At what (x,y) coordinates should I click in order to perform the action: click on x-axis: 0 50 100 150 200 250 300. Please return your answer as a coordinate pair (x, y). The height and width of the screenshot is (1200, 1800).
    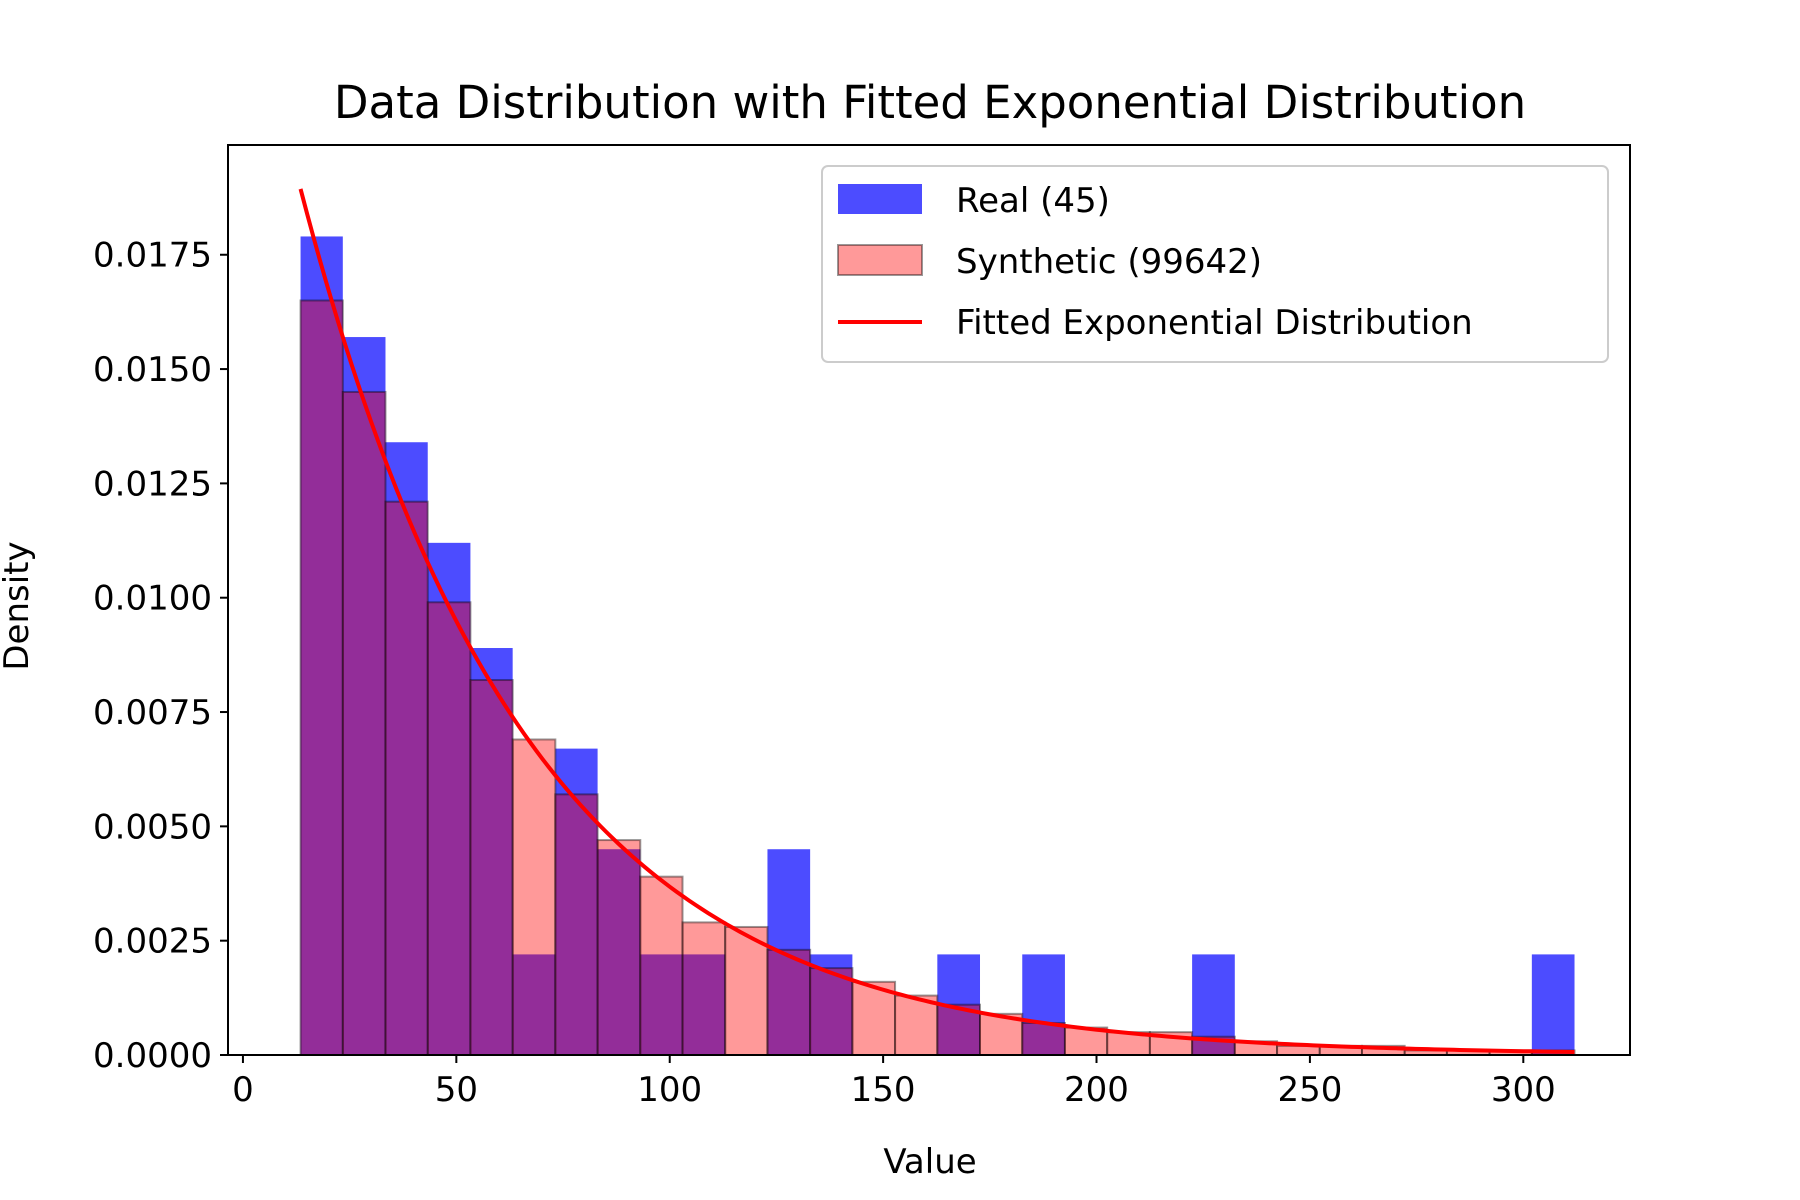
    Looking at the image, I should click on (894, 1082).